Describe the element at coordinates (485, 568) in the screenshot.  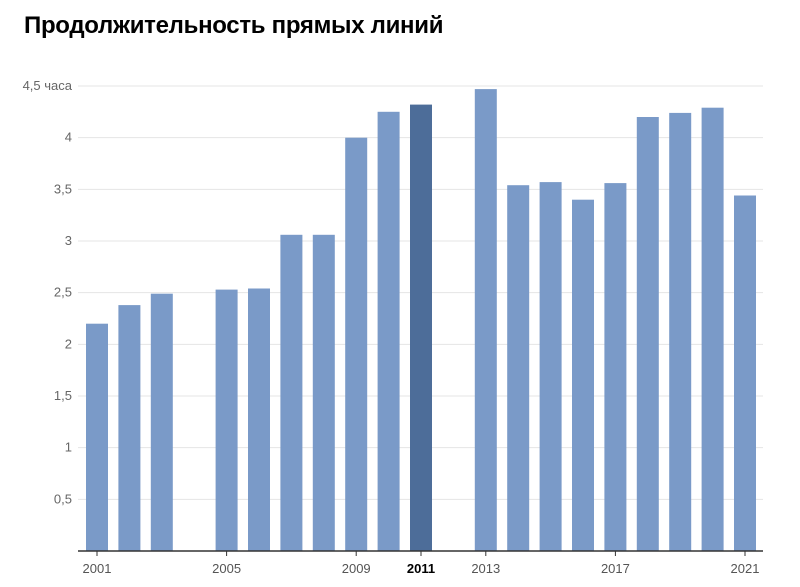
I see `x-tick-label: 2013` at that location.